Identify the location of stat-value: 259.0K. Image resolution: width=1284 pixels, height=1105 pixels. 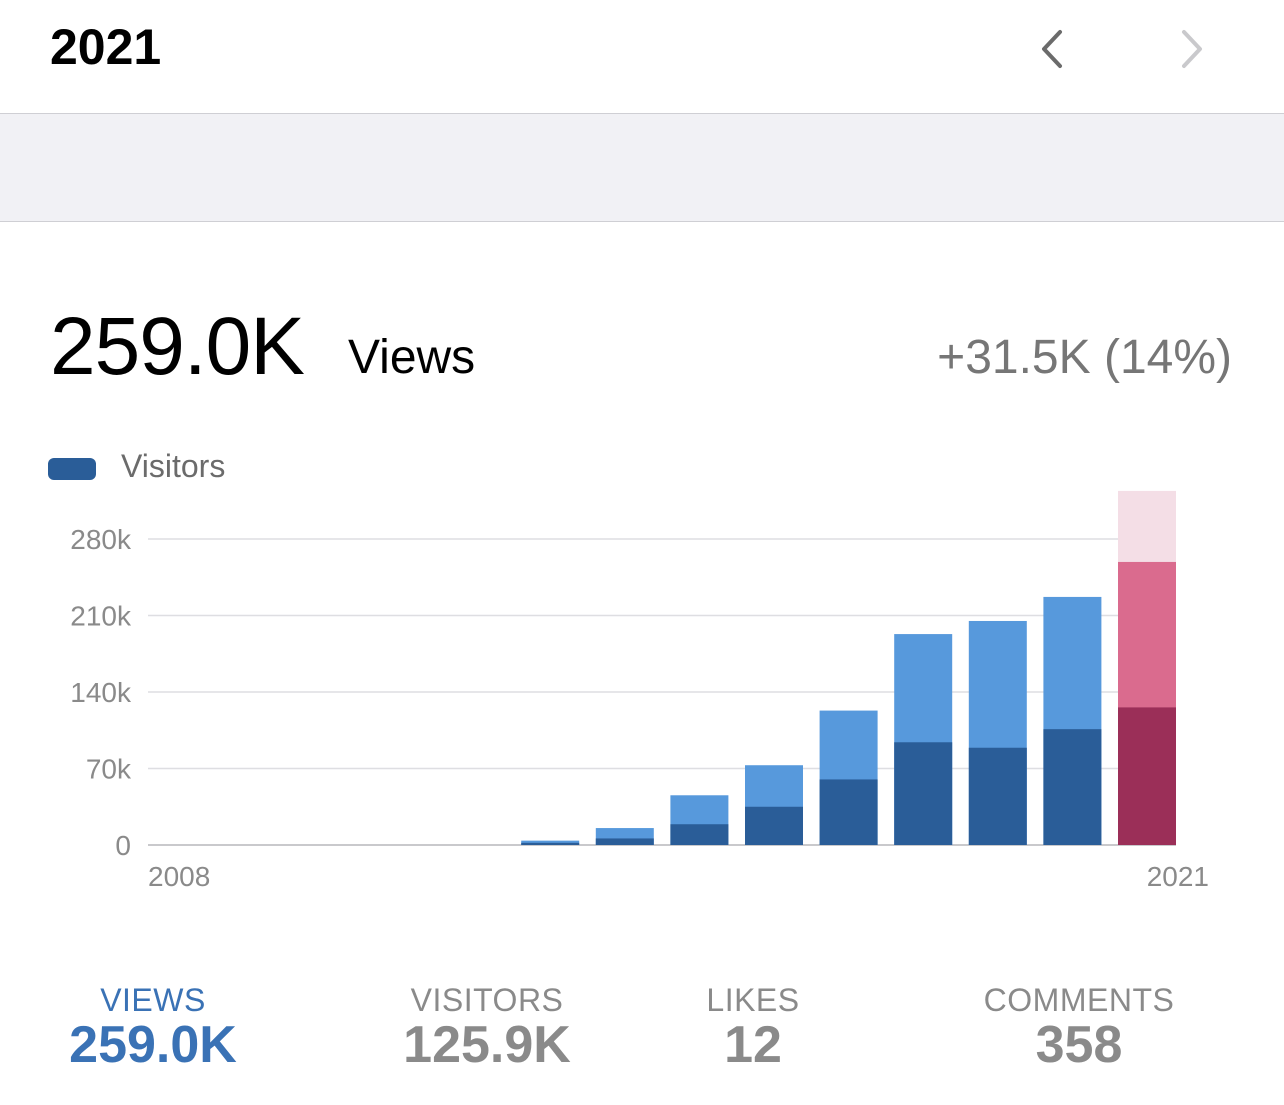
(153, 1045).